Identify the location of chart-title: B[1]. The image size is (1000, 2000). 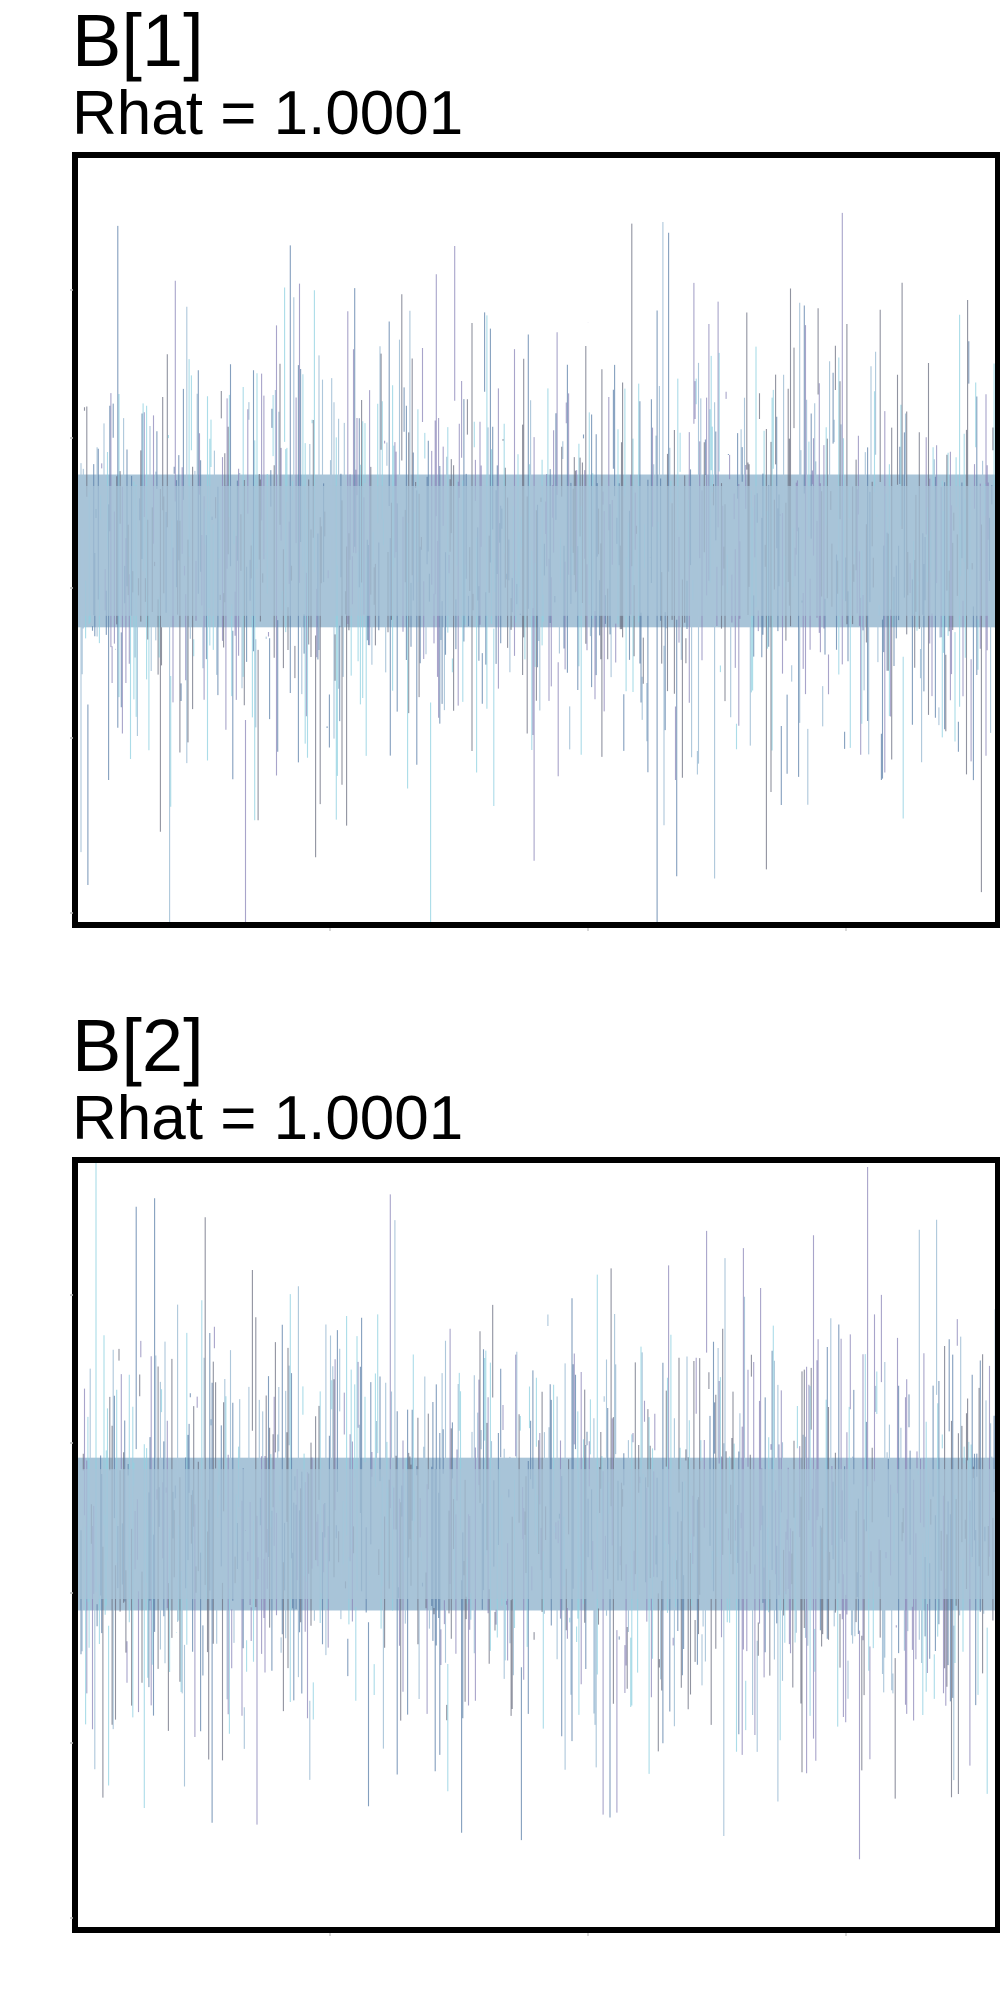
(138, 41).